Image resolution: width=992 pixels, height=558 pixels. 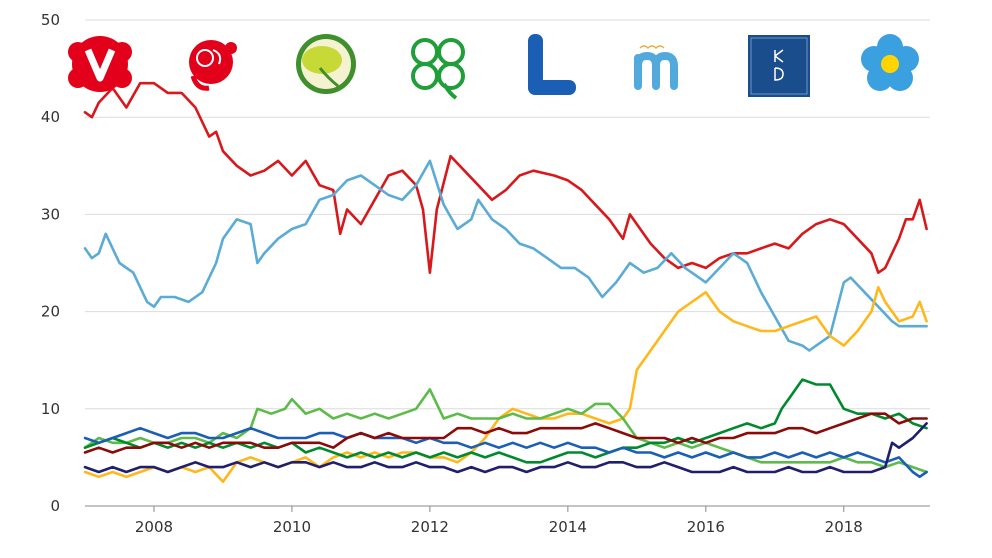 I want to click on x-tick-label: 2016, so click(x=706, y=527).